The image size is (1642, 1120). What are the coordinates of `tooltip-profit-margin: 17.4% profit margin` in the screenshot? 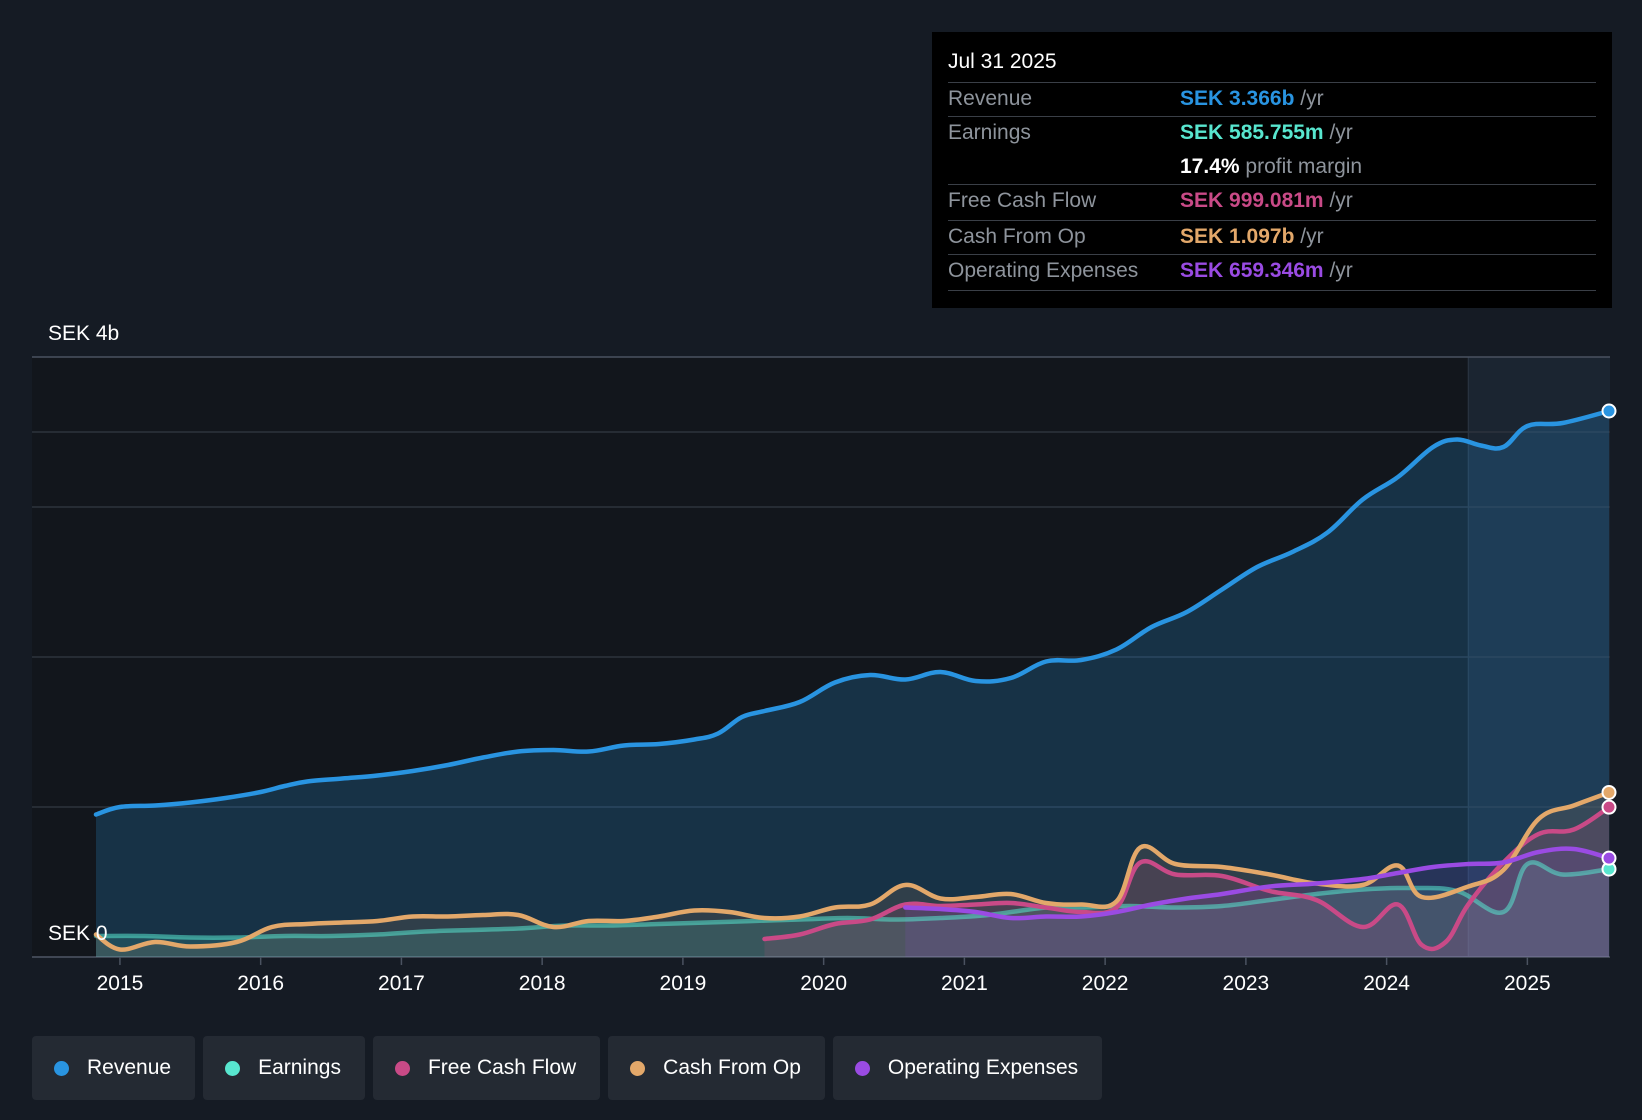 It's located at (1271, 166).